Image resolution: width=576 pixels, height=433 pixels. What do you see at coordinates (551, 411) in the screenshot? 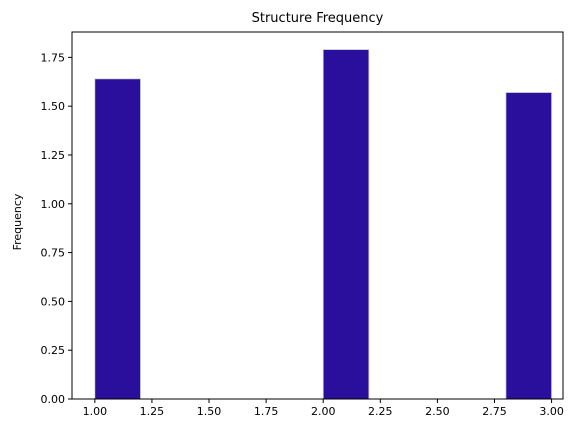
I see `x-tick-label: 3.00` at bounding box center [551, 411].